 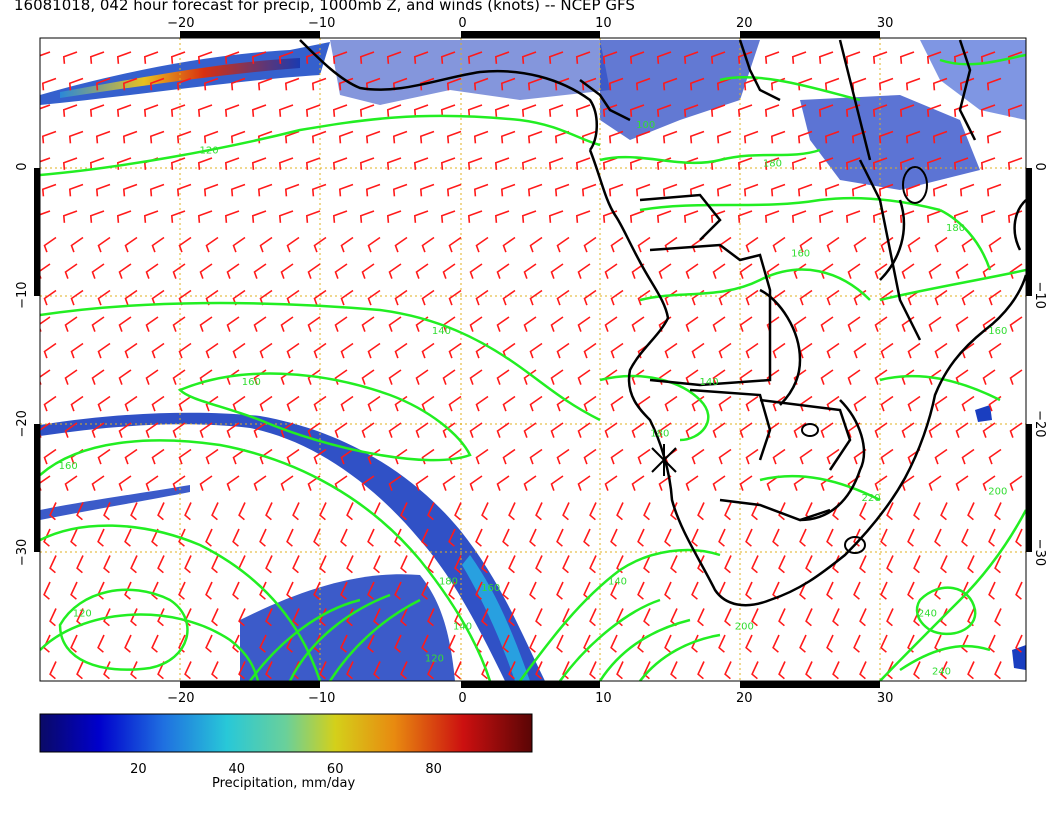 I want to click on colorbar-title: Precipitation, mm/day, so click(x=284, y=783).